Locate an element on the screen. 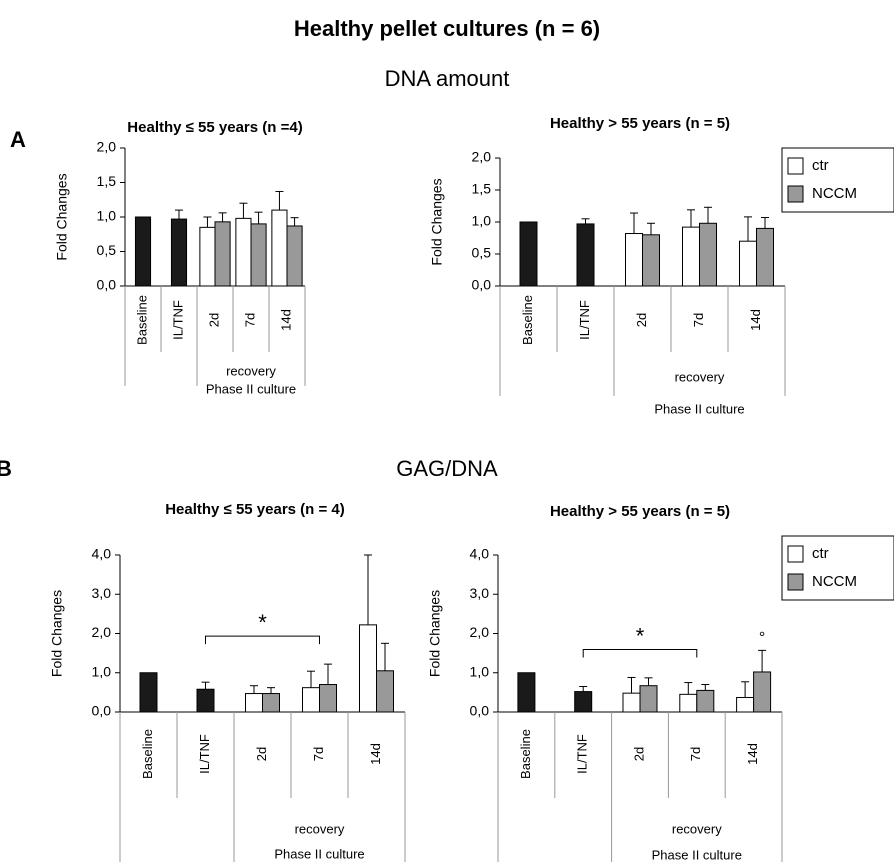 This screenshot has width=894, height=864. panel-letter: B is located at coordinates (6, 468).